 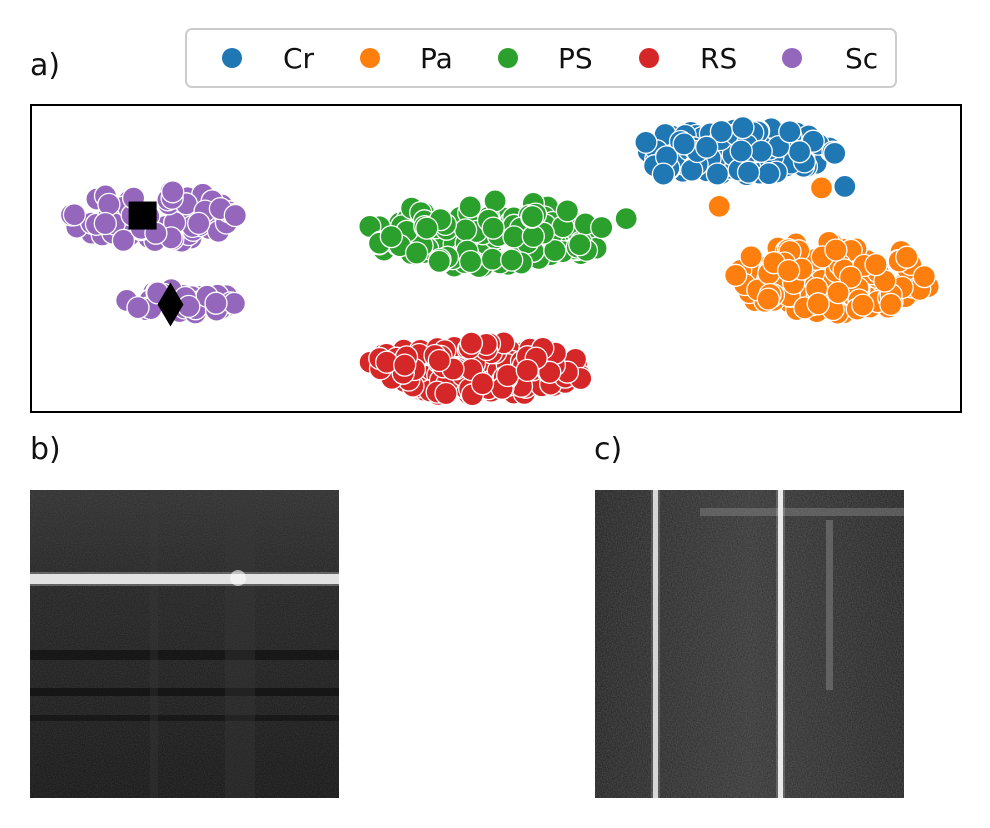 I want to click on legend-label-sc: Sc, so click(x=861, y=58).